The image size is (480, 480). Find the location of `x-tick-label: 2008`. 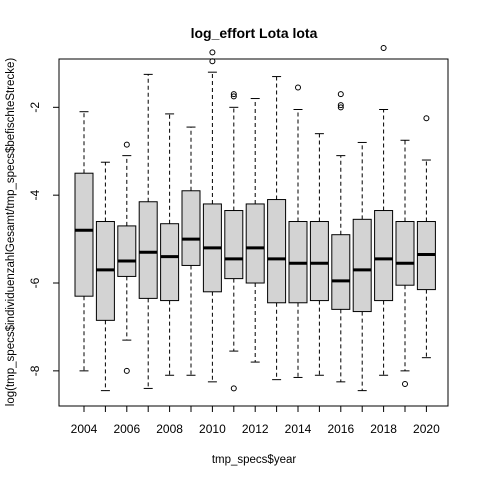

x-tick-label: 2008 is located at coordinates (169, 429).